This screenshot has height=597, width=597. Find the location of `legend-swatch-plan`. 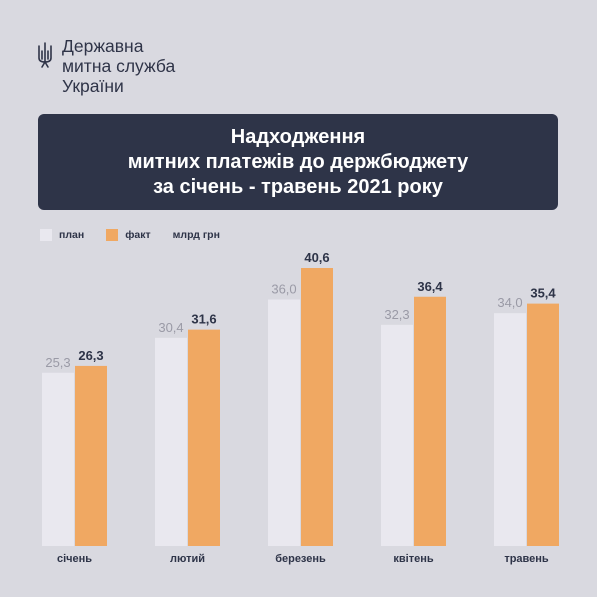

legend-swatch-plan is located at coordinates (46, 235).